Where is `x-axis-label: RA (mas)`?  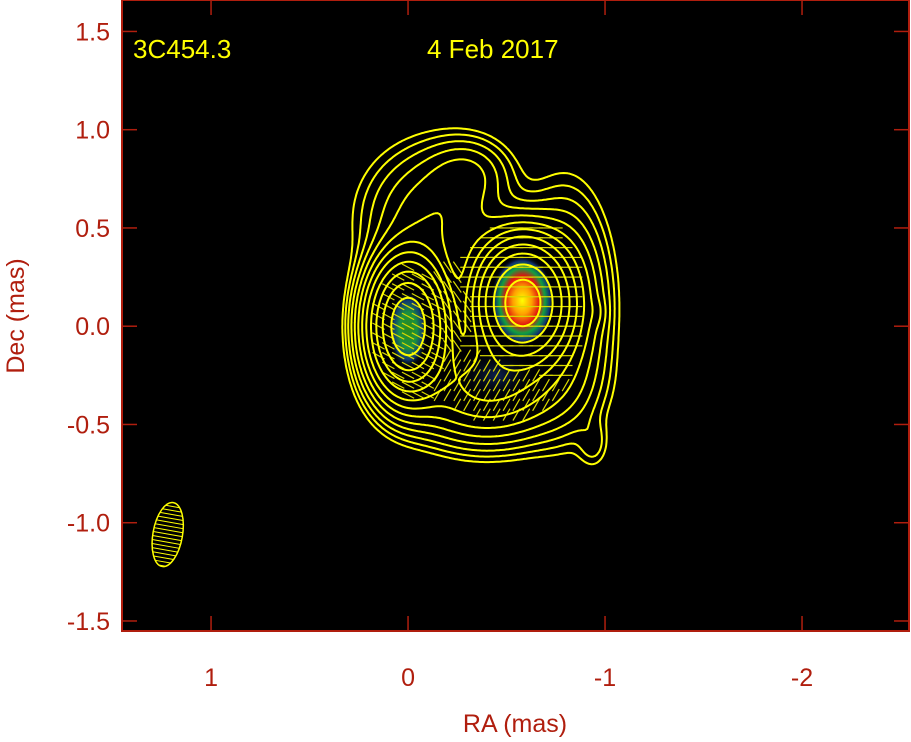
x-axis-label: RA (mas) is located at coordinates (515, 724).